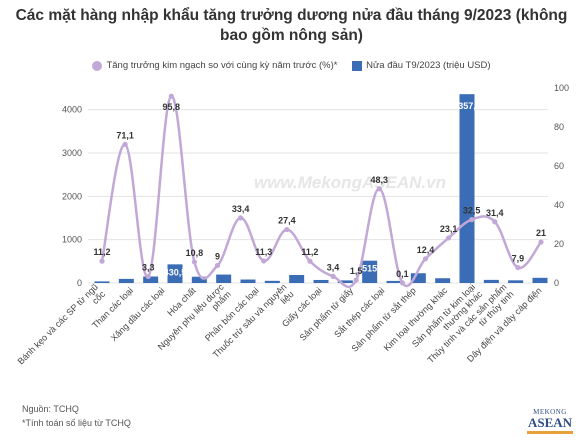 Image resolution: width=583 pixels, height=448 pixels. Describe the element at coordinates (467, 106) in the screenshot. I see `bar-value-label: 4357,4` at that location.